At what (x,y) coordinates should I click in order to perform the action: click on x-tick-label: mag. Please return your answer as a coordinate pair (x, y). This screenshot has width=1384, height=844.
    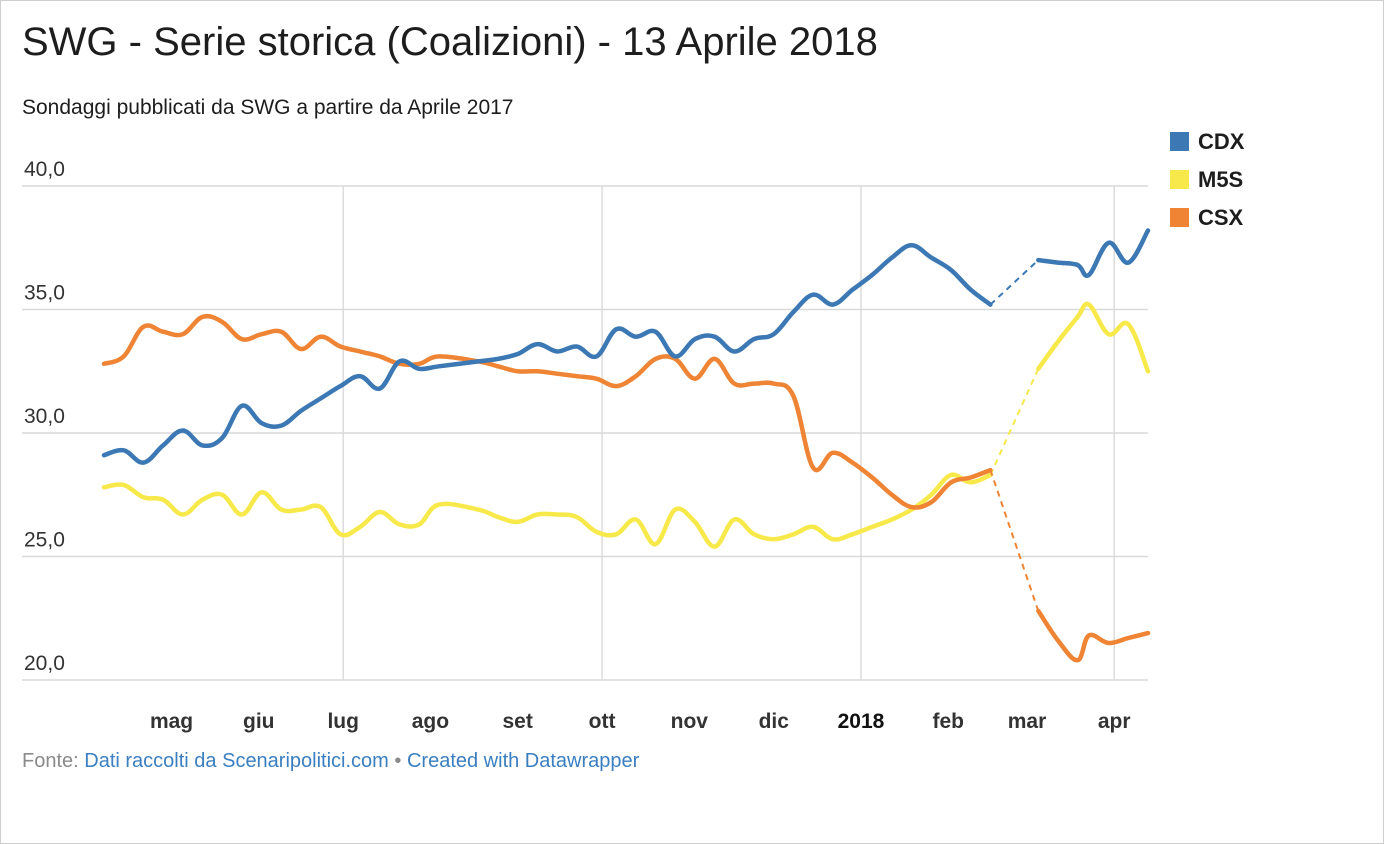
    Looking at the image, I should click on (171, 721).